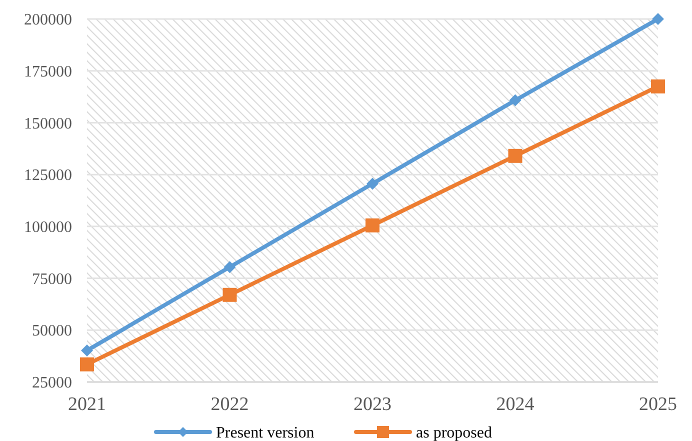 This screenshot has width=692, height=441. Describe the element at coordinates (48, 175) in the screenshot. I see `y-tick-label: 125000` at that location.